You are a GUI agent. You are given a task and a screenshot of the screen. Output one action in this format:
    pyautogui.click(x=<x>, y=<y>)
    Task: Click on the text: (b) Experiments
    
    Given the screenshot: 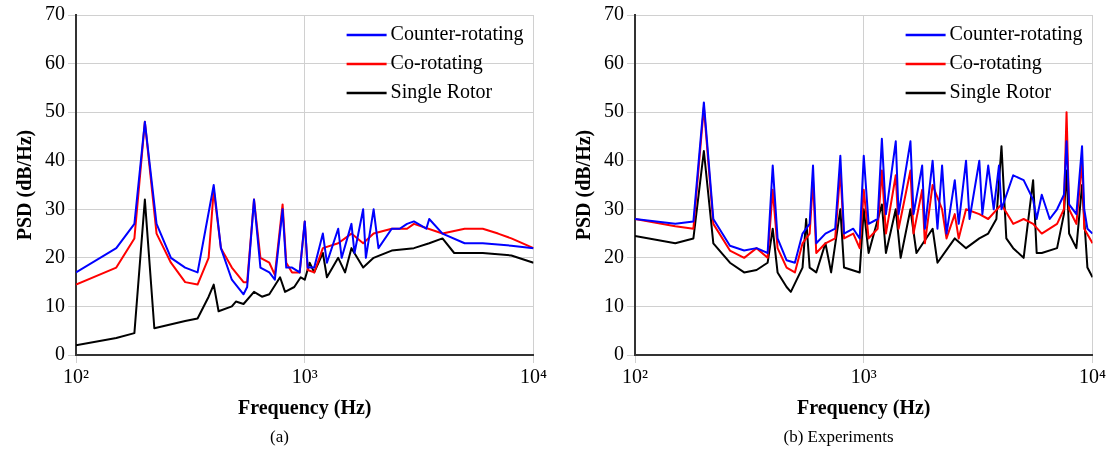 What is the action you would take?
    pyautogui.click(x=838, y=437)
    